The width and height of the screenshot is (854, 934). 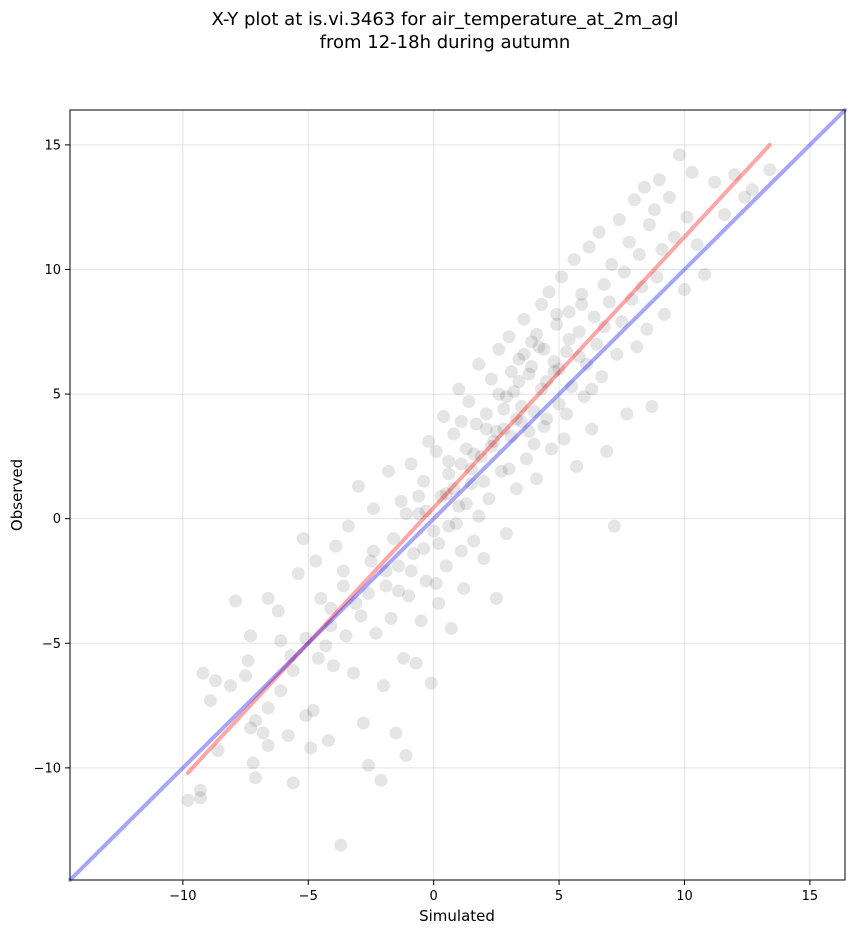 What do you see at coordinates (57, 519) in the screenshot?
I see `y-tick-label: 0` at bounding box center [57, 519].